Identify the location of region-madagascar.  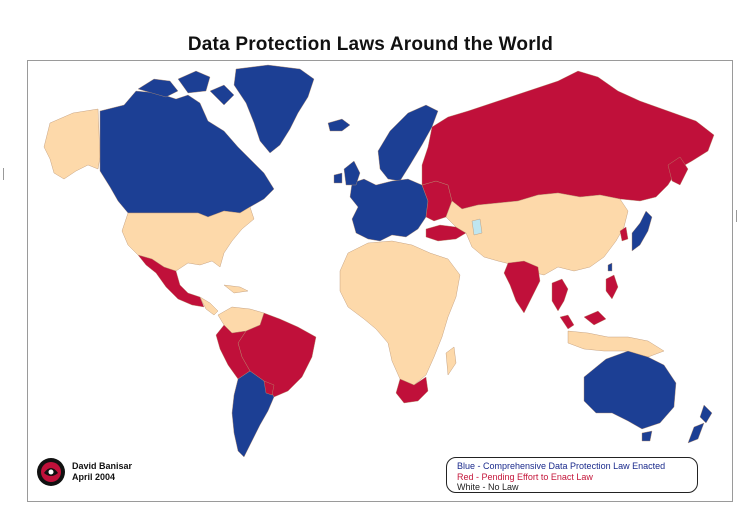
(451, 361).